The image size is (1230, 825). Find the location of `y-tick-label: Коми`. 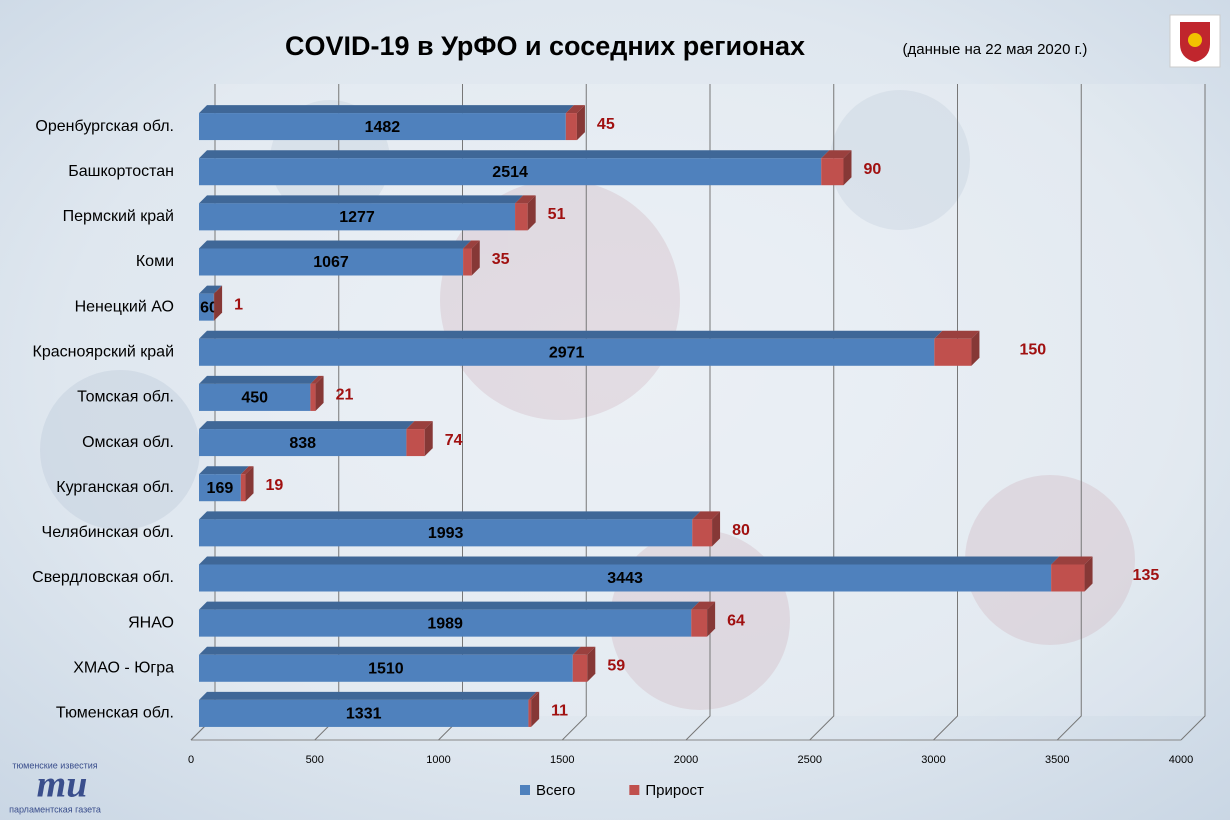

y-tick-label: Коми is located at coordinates (155, 261).